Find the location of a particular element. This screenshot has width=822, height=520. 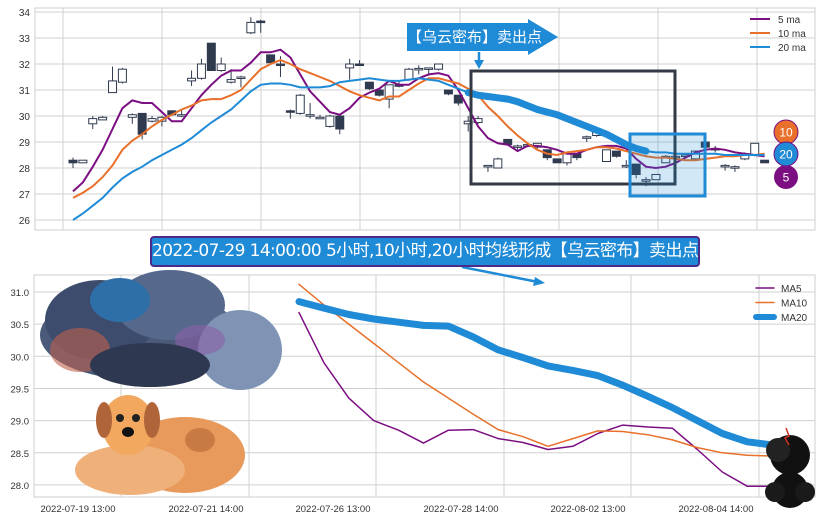

badge-10: 10 is located at coordinates (786, 132).